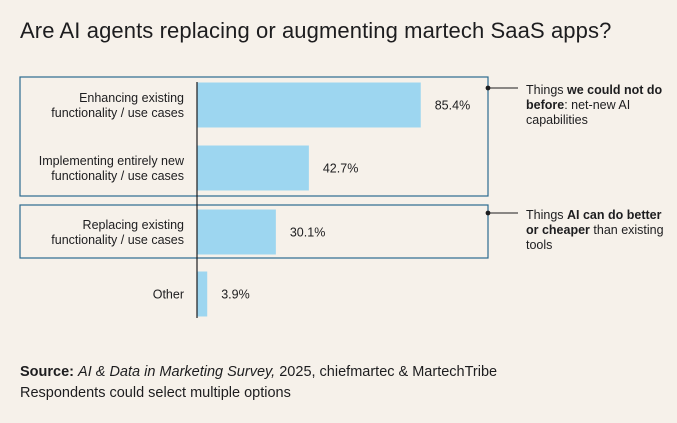 This screenshot has width=677, height=423. What do you see at coordinates (452, 106) in the screenshot?
I see `value-label: 85.4%` at bounding box center [452, 106].